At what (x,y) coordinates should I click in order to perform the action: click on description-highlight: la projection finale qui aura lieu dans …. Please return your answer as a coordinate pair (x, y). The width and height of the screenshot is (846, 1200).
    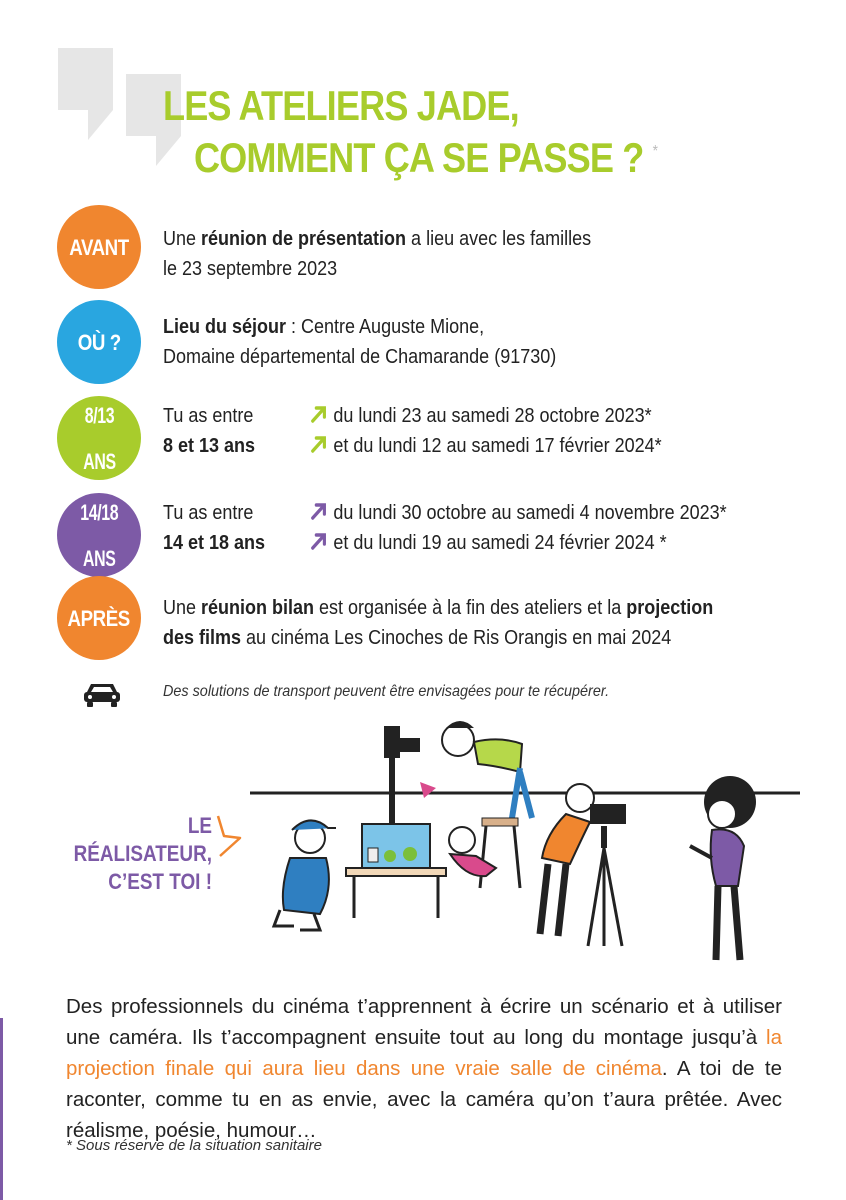
    Looking at the image, I should click on (424, 1052).